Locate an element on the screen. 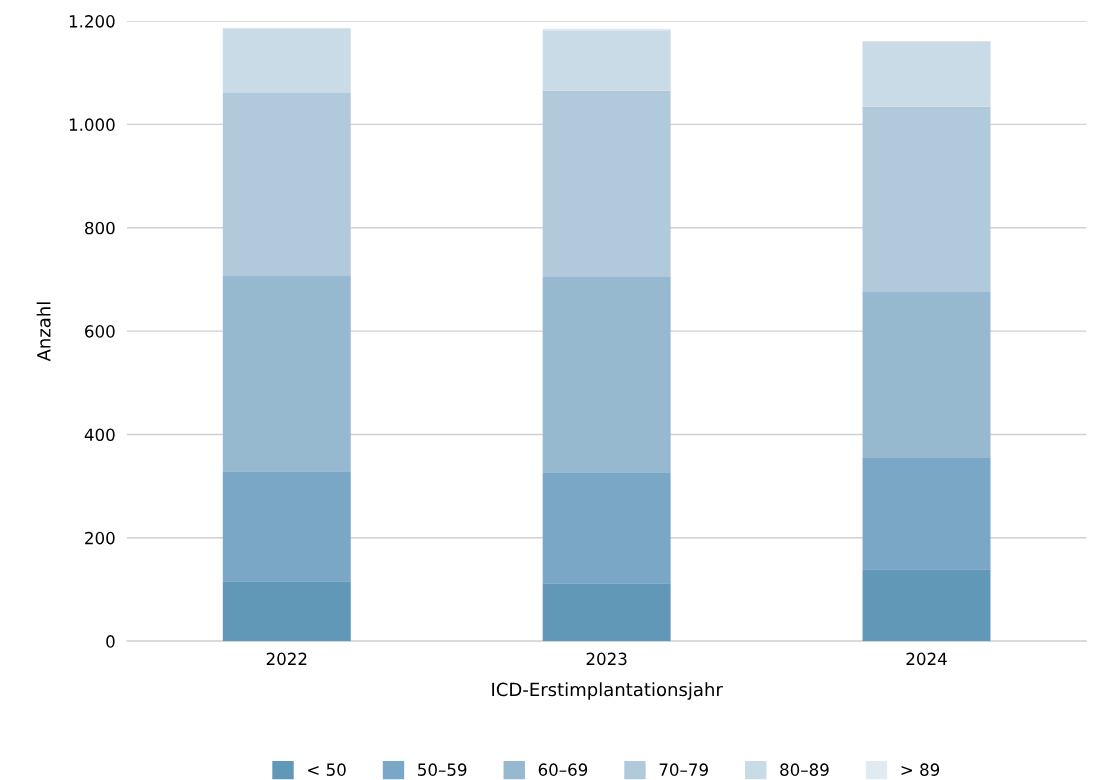 The height and width of the screenshot is (780, 1103). legend-label: 80–89 is located at coordinates (804, 769).